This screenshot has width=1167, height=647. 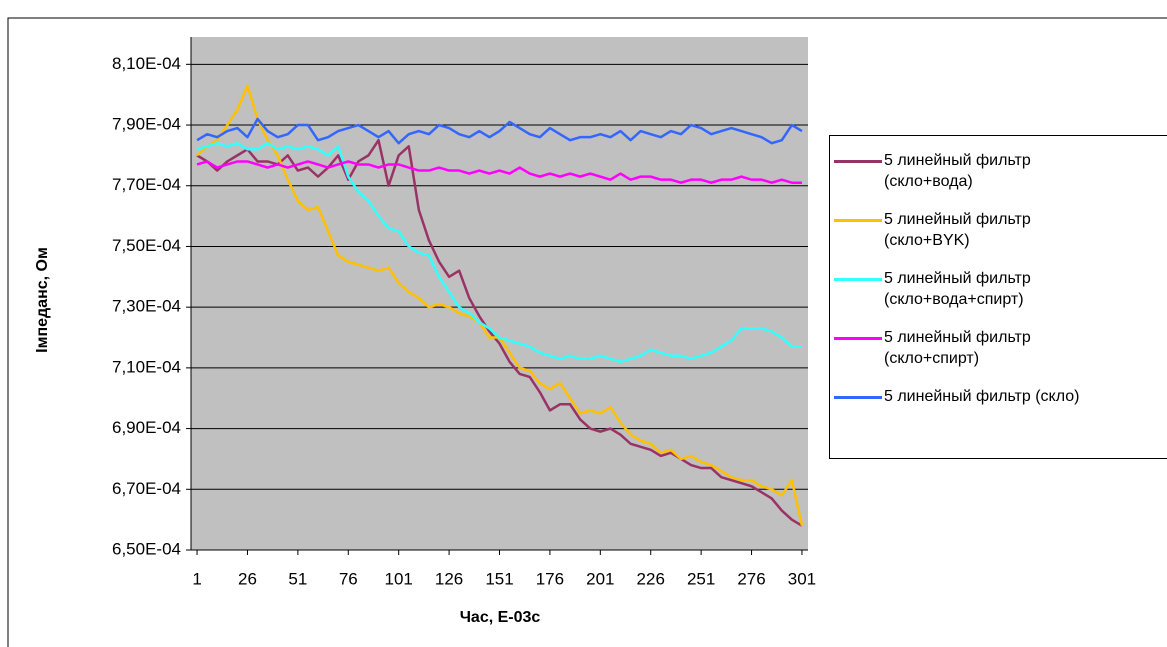 What do you see at coordinates (146, 548) in the screenshot?
I see `y-tick-label: 6,50E-04` at bounding box center [146, 548].